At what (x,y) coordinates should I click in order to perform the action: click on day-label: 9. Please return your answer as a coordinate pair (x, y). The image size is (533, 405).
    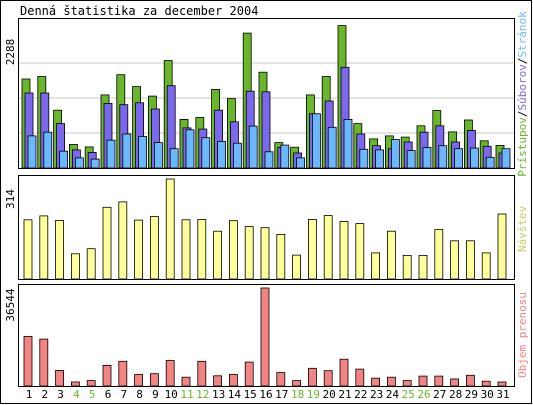
    Looking at the image, I should click on (155, 394).